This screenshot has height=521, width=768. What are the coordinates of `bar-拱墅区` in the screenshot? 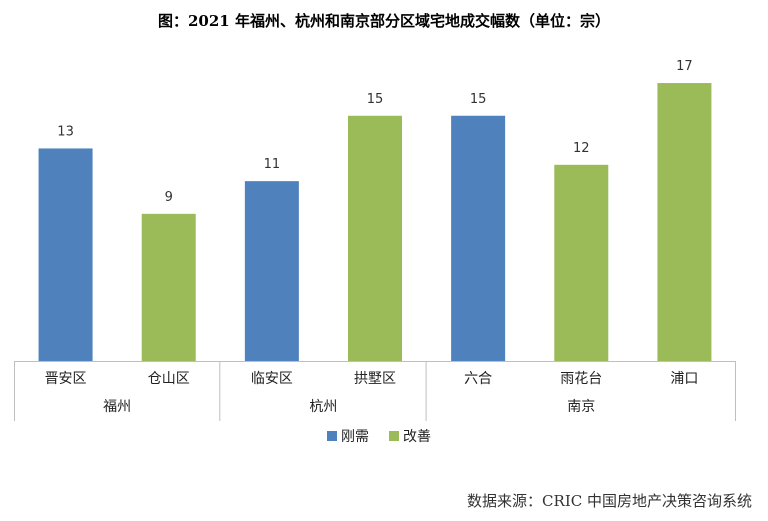 It's located at (375, 238).